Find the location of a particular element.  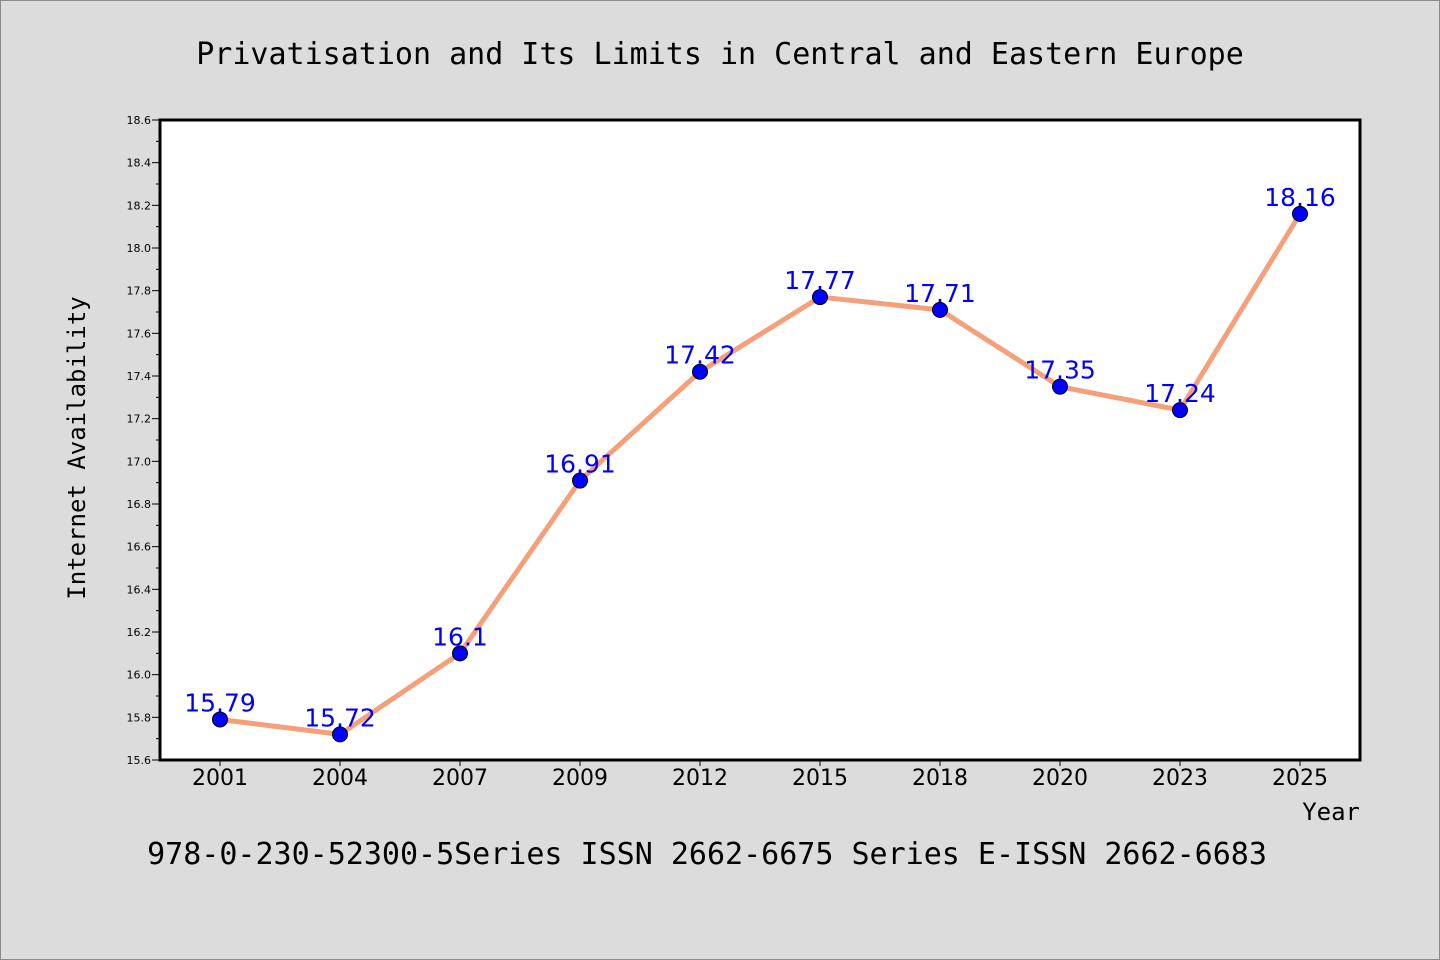

x-tick-label: 2018 is located at coordinates (940, 778).